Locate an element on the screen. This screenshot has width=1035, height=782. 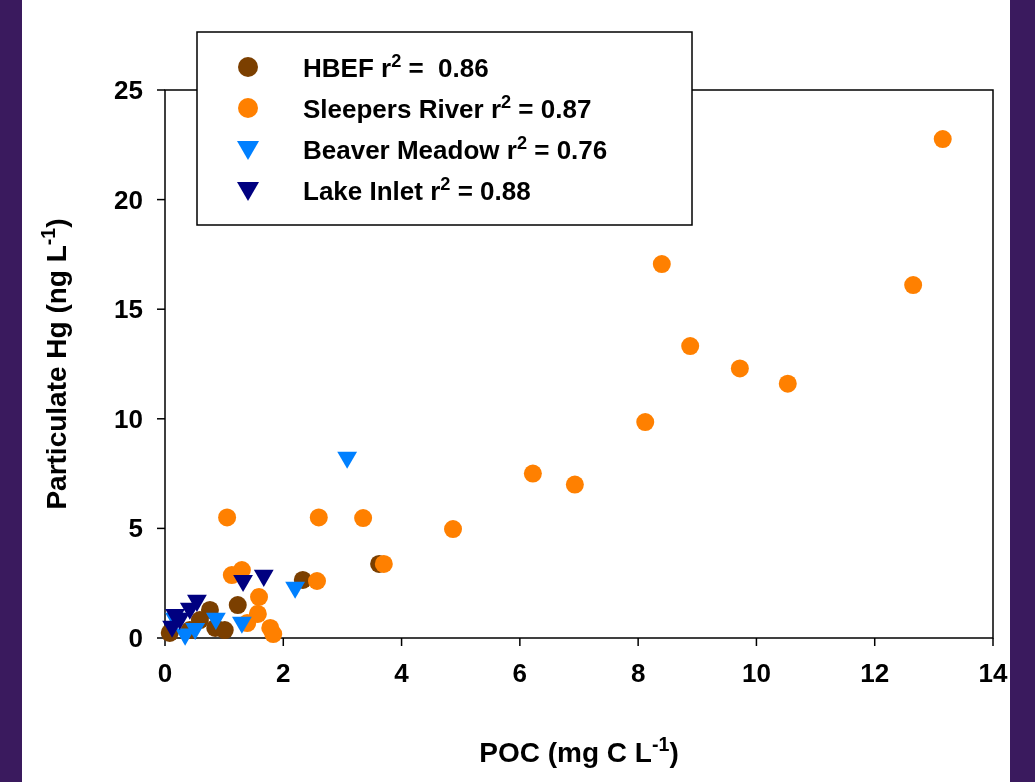
x-tick-label: 10 is located at coordinates (756, 673).